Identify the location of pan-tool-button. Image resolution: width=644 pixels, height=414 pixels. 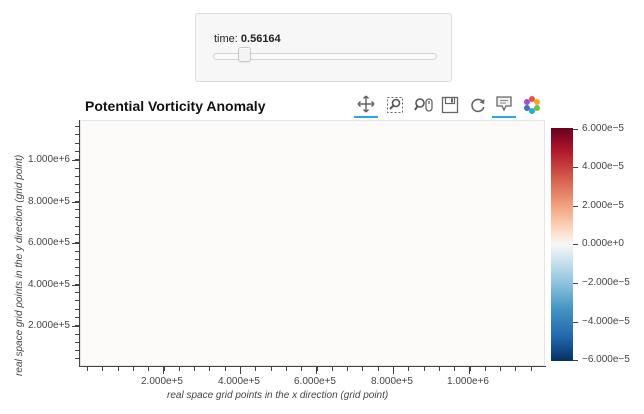
(366, 105).